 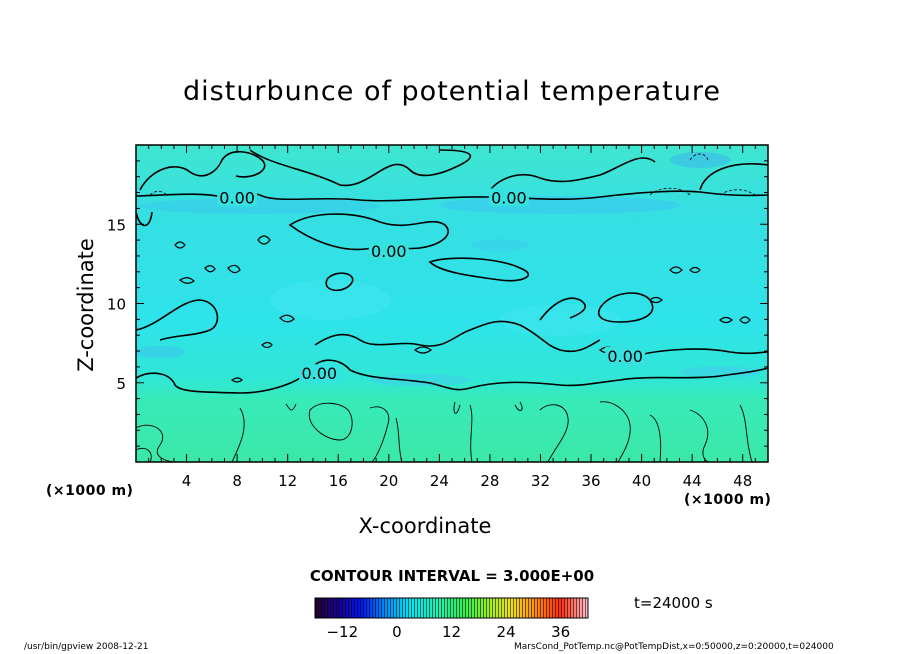 What do you see at coordinates (338, 481) in the screenshot?
I see `x-tick-label: 16` at bounding box center [338, 481].